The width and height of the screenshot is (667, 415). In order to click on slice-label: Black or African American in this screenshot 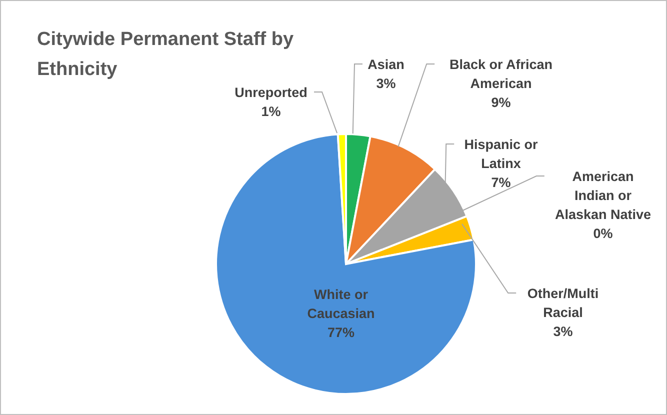, I will do `click(501, 74)`.